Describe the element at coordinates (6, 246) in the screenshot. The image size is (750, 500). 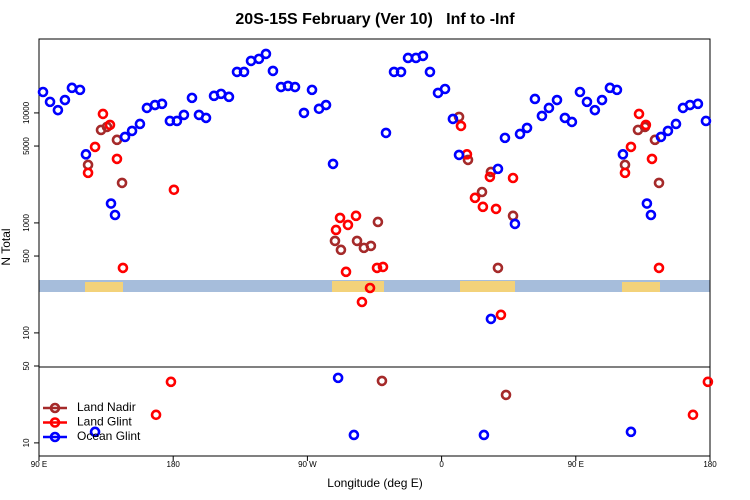
I see `y-axis-label: N Total` at that location.